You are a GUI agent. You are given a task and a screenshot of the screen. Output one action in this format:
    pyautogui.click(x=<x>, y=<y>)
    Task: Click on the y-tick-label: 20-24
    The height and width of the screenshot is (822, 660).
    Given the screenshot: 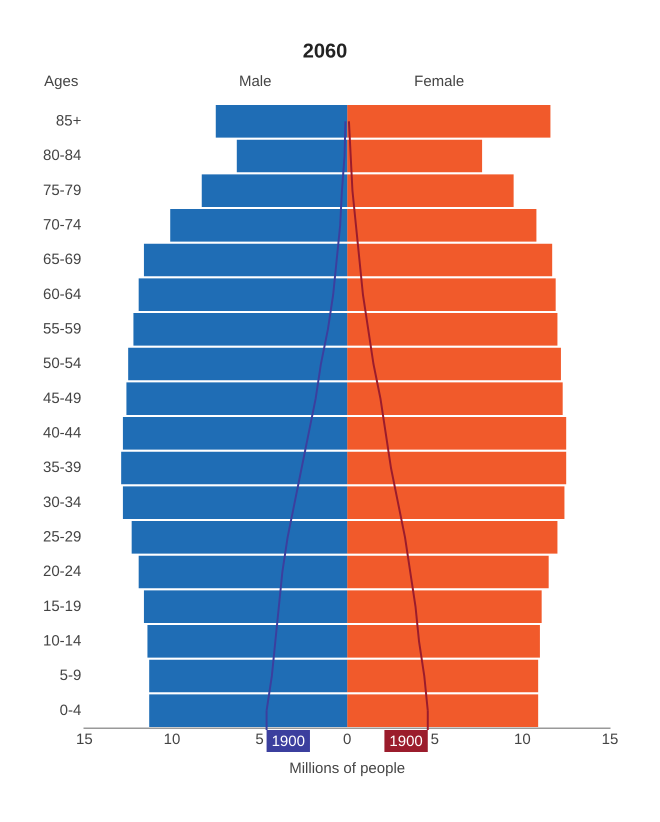 What is the action you would take?
    pyautogui.click(x=62, y=571)
    